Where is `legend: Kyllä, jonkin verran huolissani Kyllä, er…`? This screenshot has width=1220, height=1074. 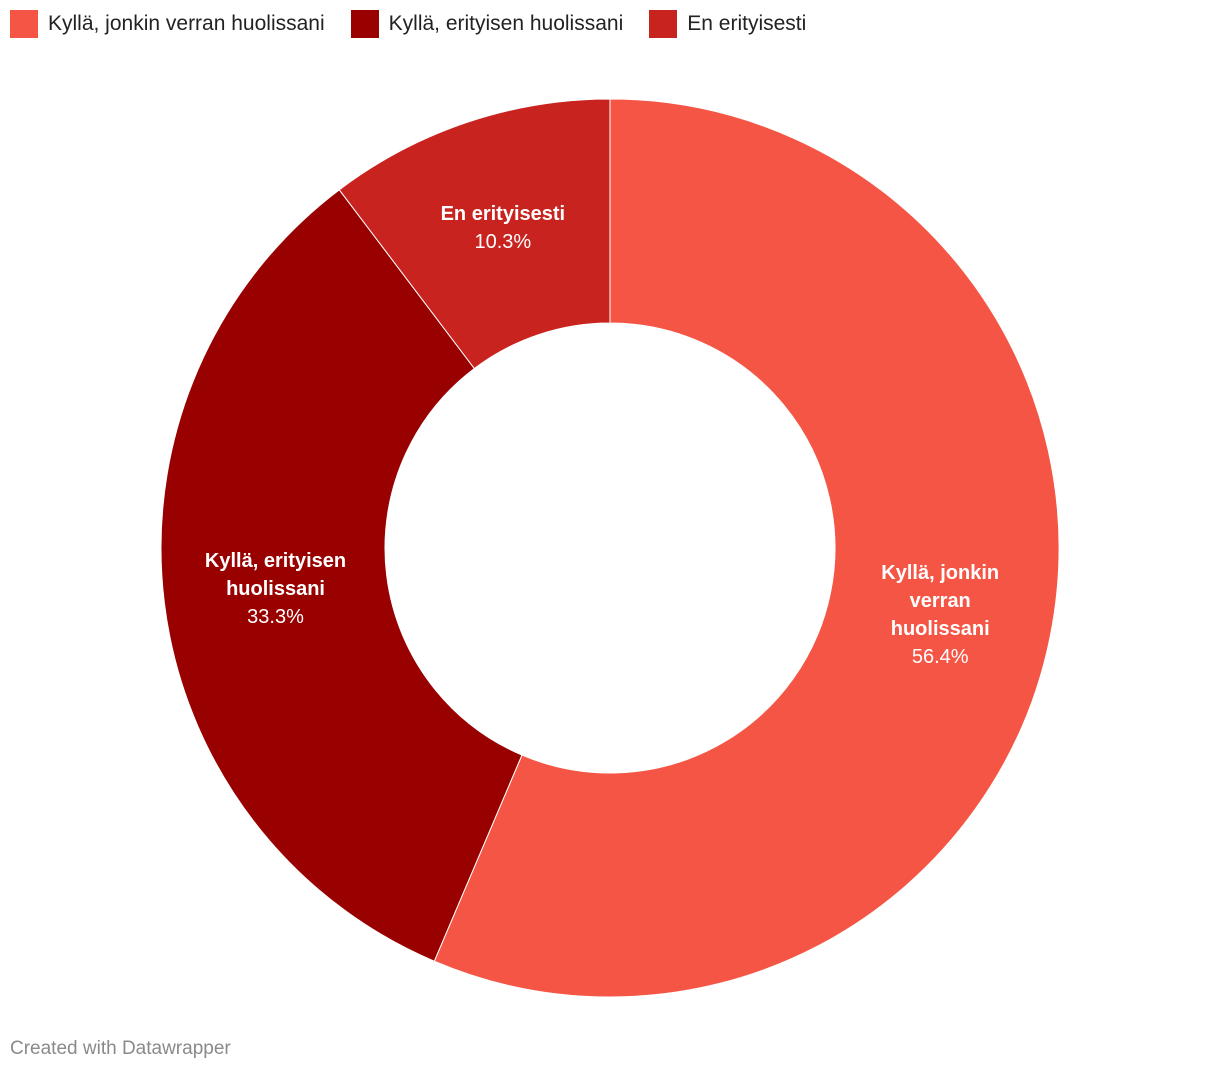 legend: Kyllä, jonkin verran huolissani Kyllä, er… is located at coordinates (408, 24).